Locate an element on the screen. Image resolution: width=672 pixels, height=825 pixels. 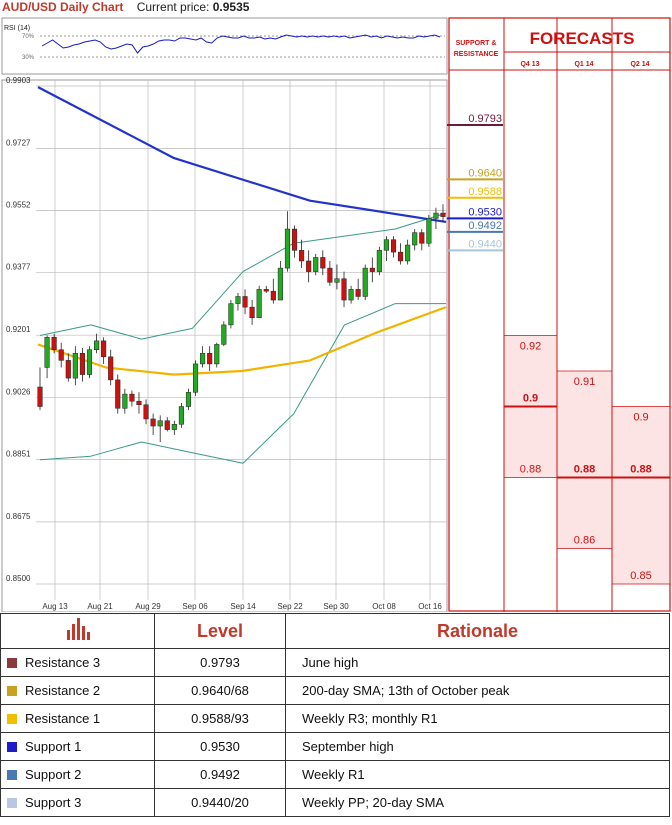
level-name-cell: Resistance 1 is located at coordinates (77, 718).